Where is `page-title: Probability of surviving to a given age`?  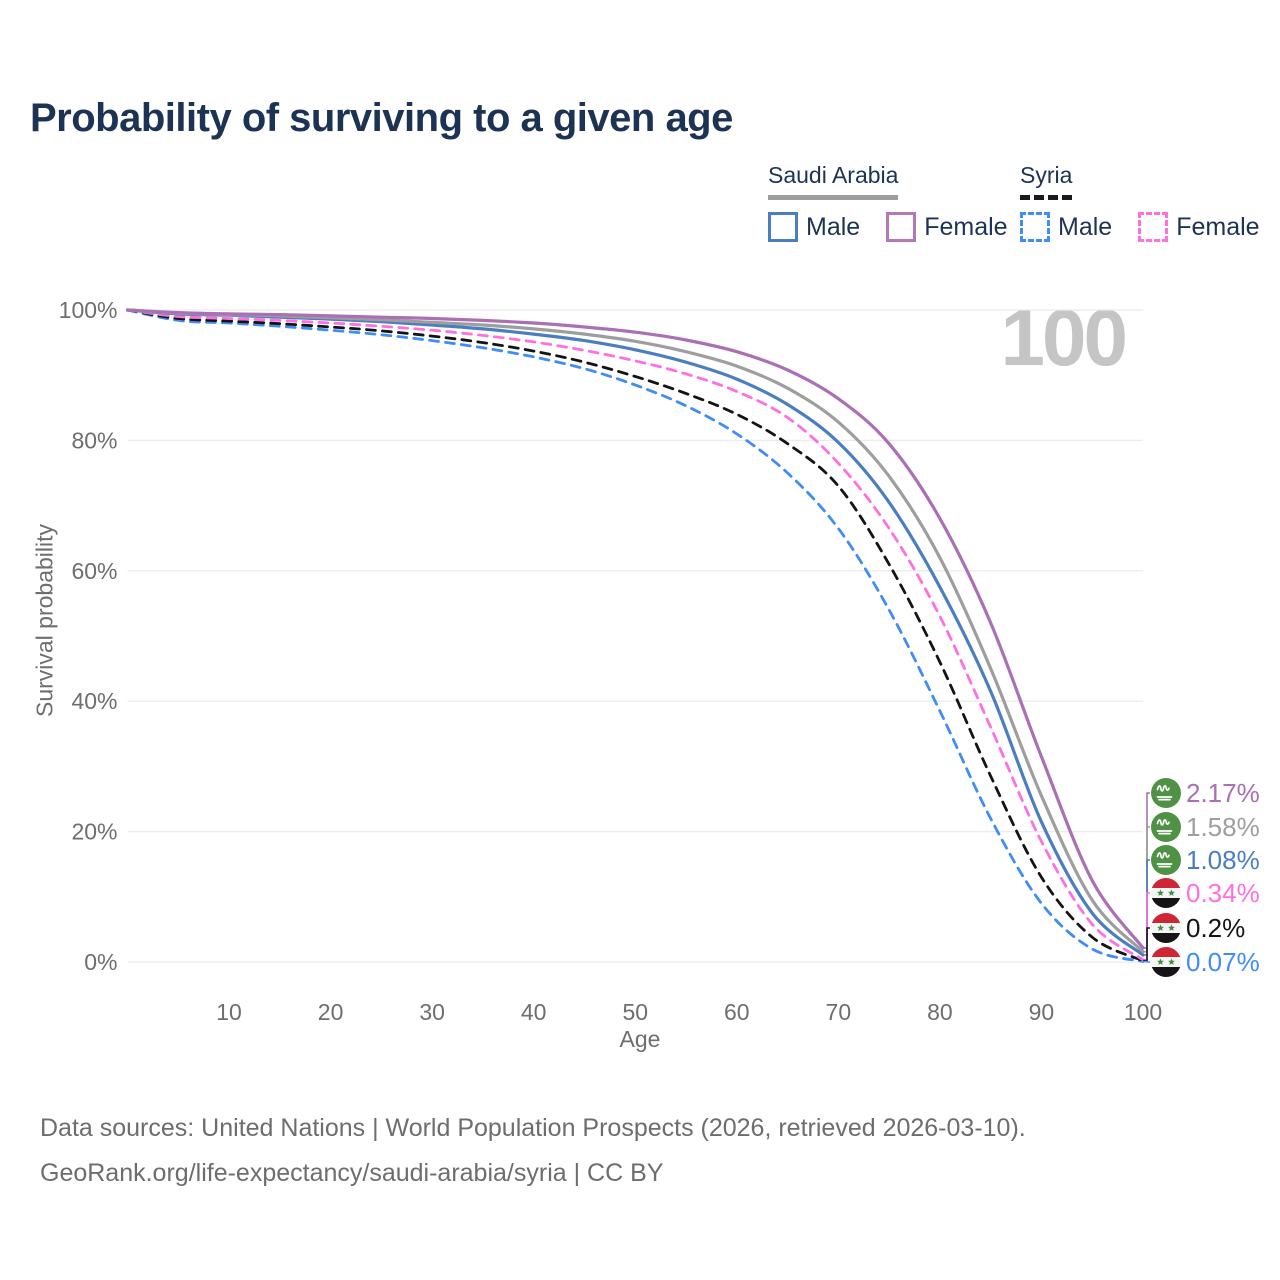
page-title: Probability of surviving to a given age is located at coordinates (381, 118).